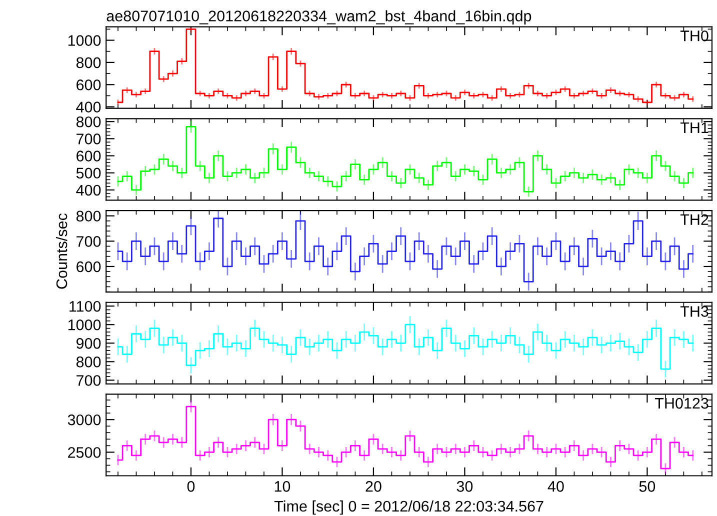 The height and width of the screenshot is (516, 717). I want to click on x-tick-label: 20, so click(374, 486).